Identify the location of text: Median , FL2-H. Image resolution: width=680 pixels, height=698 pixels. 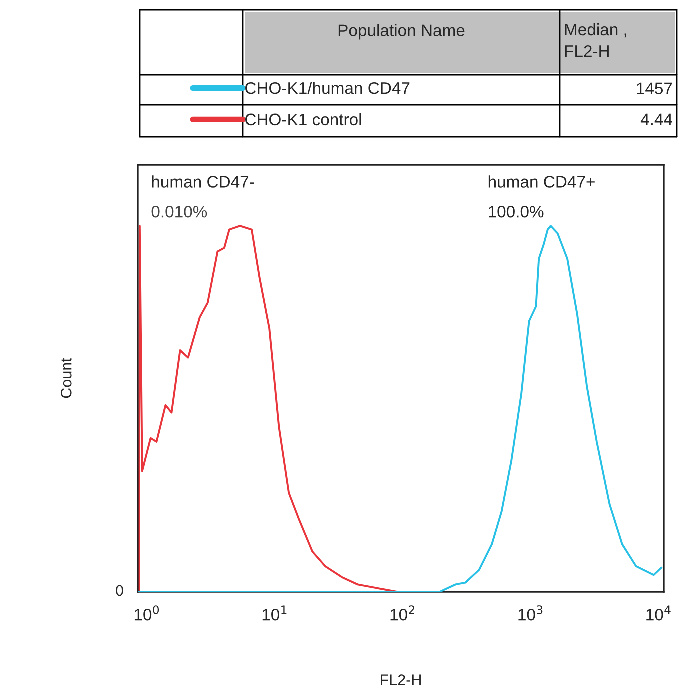
(595, 40).